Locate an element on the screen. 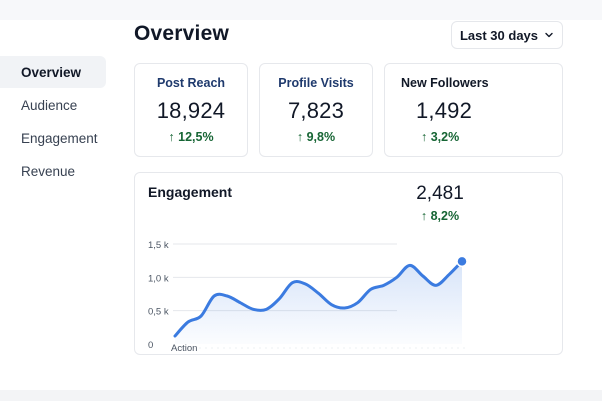  bottom-strip is located at coordinates (301, 395).